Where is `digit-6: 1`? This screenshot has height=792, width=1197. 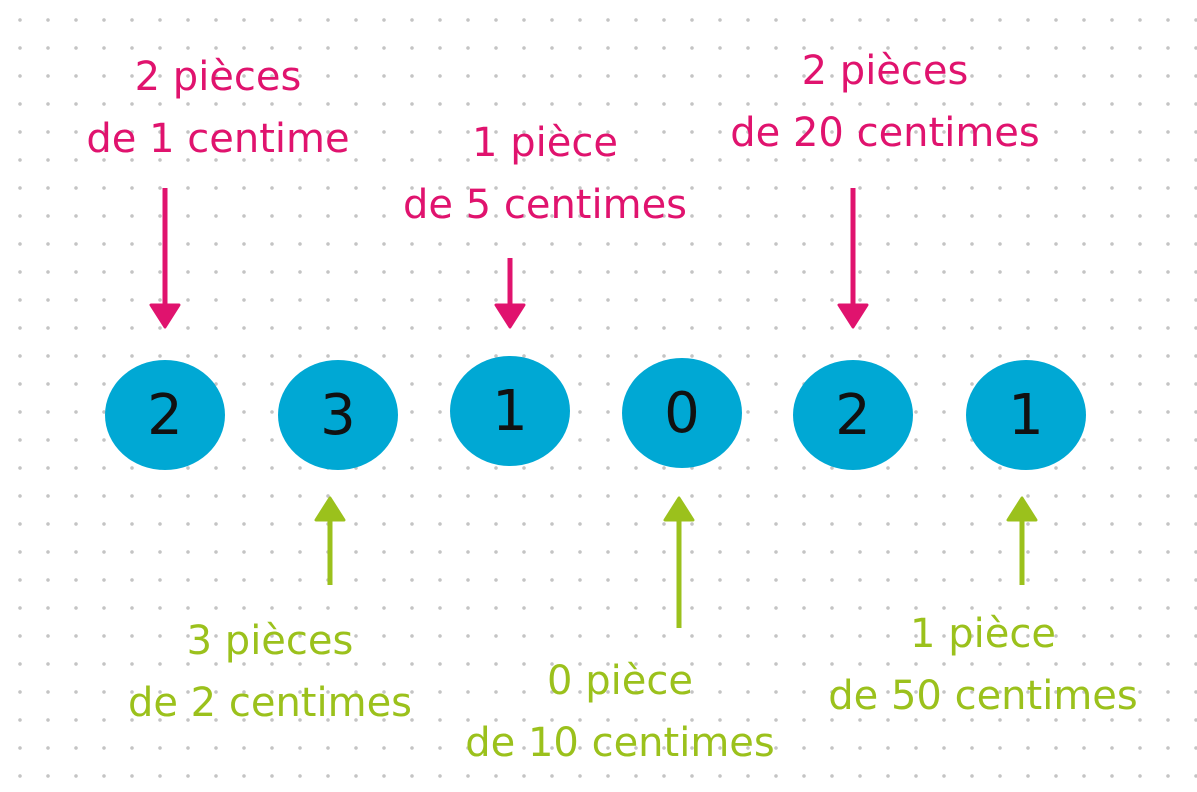 digit-6: 1 is located at coordinates (1026, 415).